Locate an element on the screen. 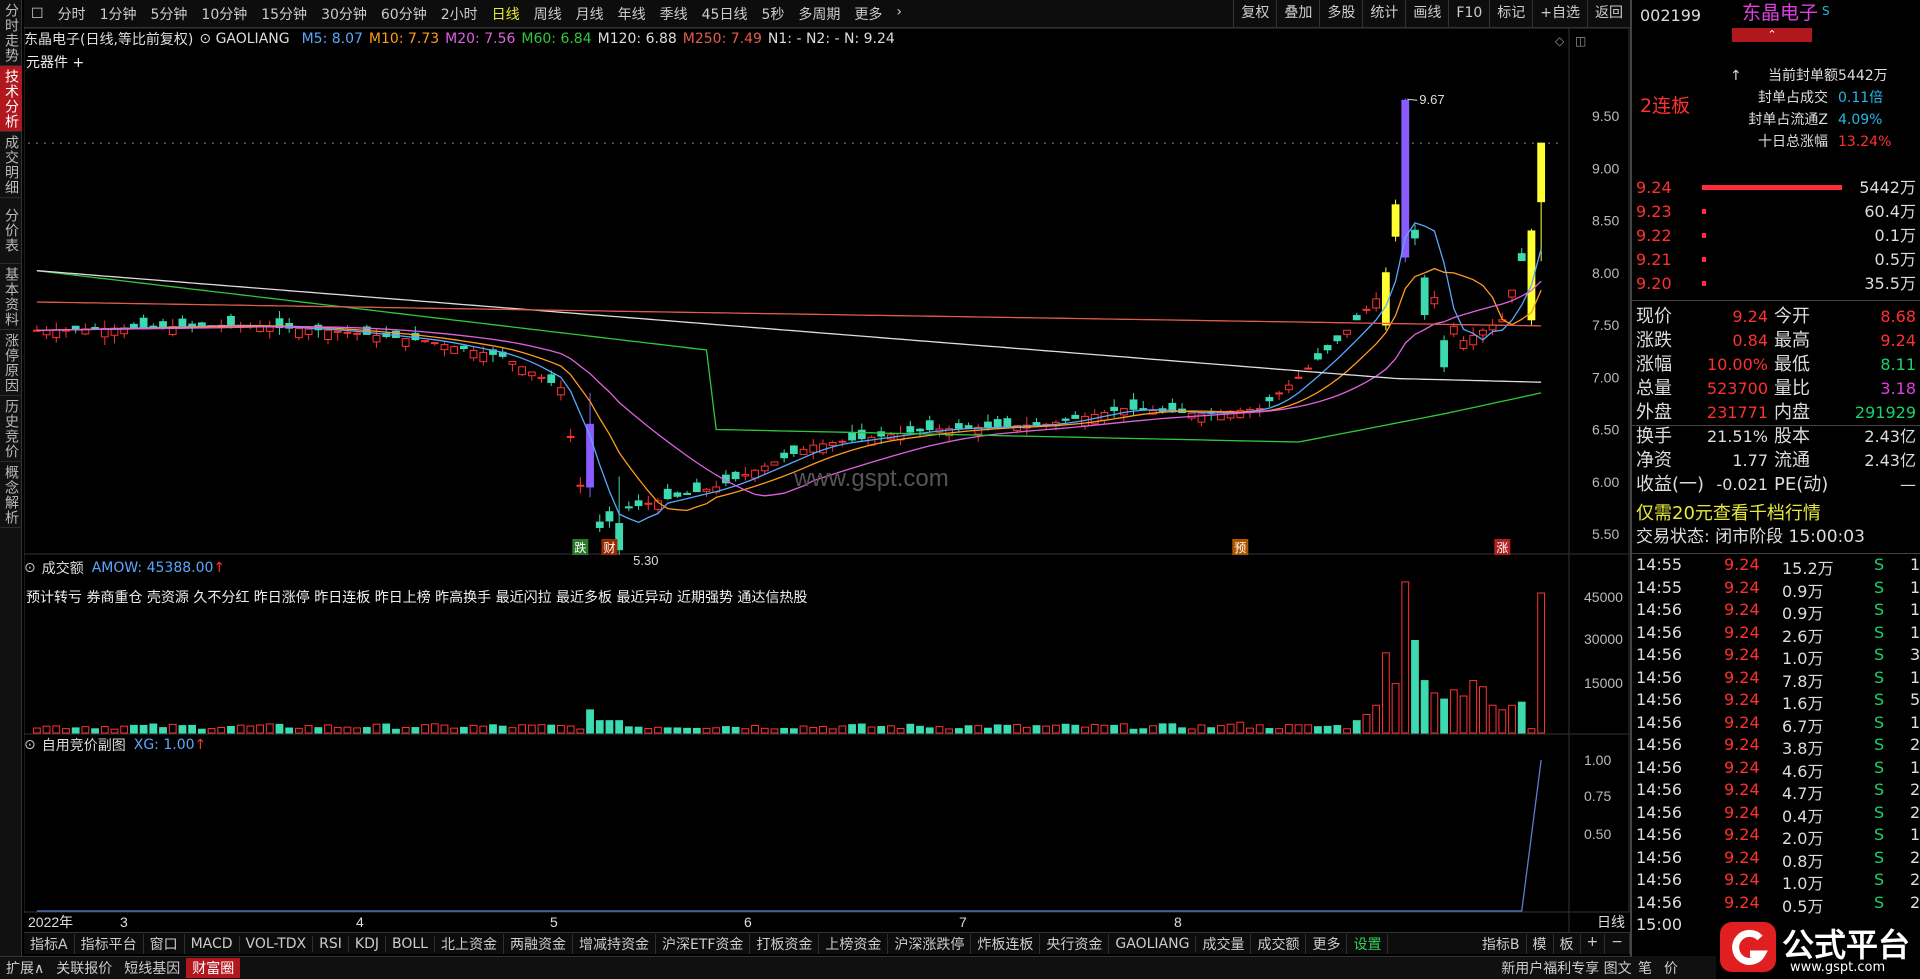 This screenshot has width=1920, height=979. period-11: 年线 is located at coordinates (631, 14).